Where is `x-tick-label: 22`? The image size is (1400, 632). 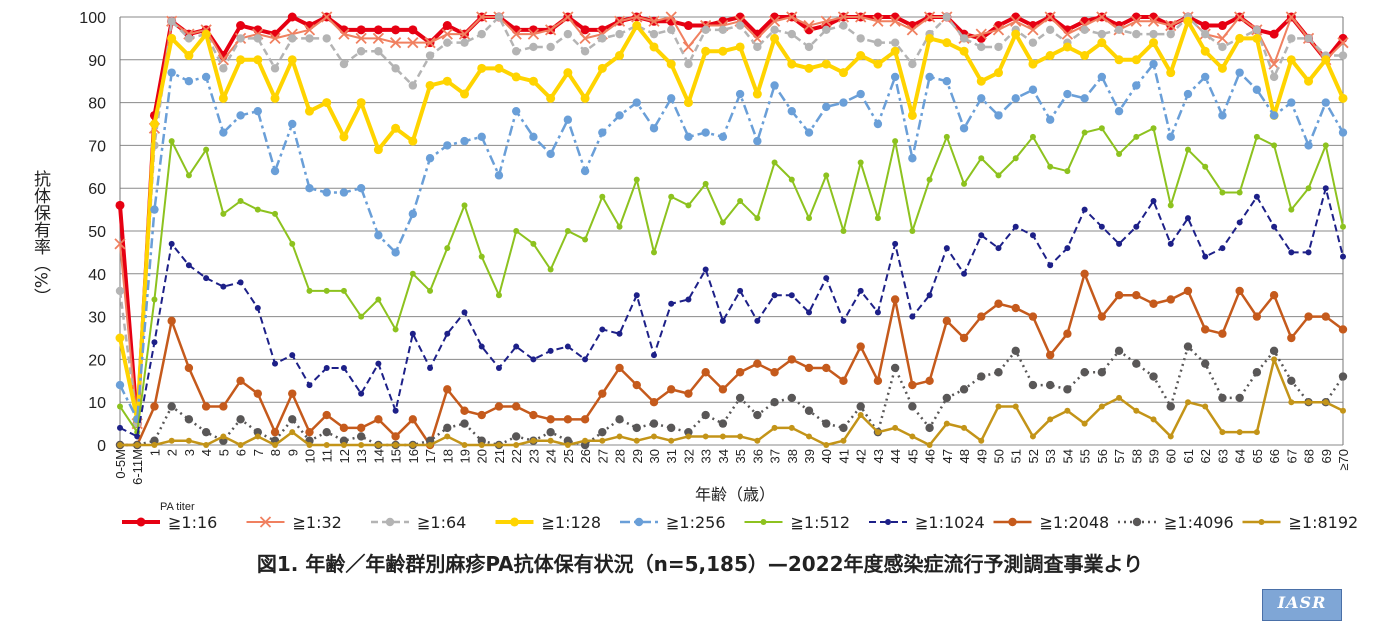
x-tick-label: 22 is located at coordinates (516, 456).